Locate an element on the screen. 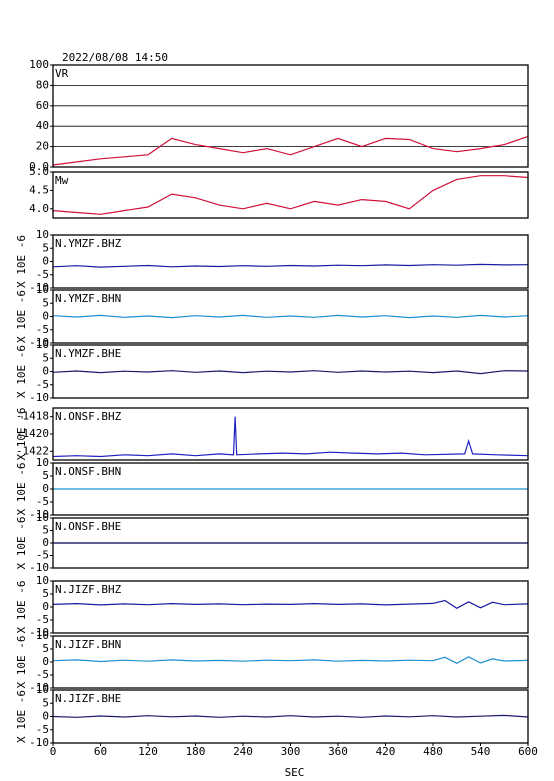 Image resolution: width=554 pixels, height=781 pixels. y-tick-label: -1422 is located at coordinates (32, 450).